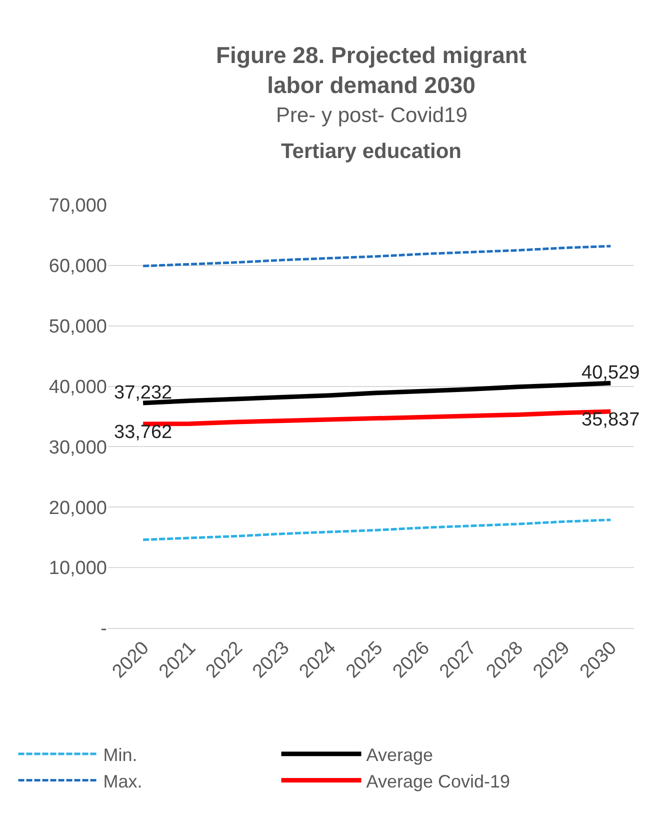 The image size is (664, 815). What do you see at coordinates (399, 754) in the screenshot?
I see `legend-label: Average` at bounding box center [399, 754].